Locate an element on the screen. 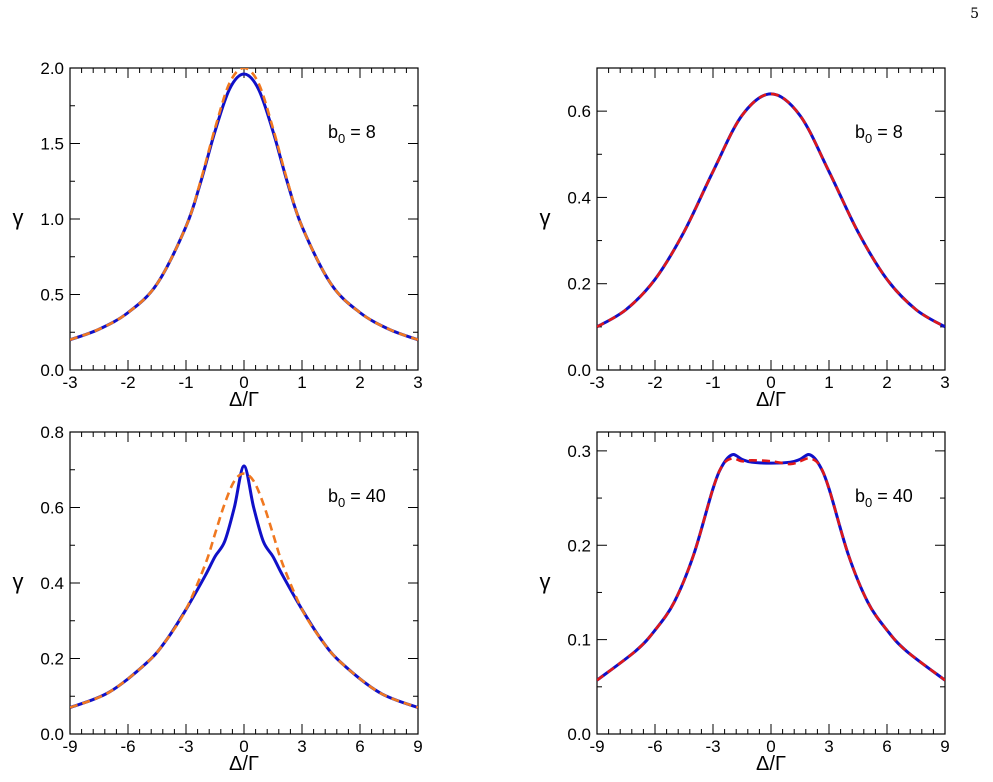 Image resolution: width=993 pixels, height=782 pixels. y-tick-label: 0.1 is located at coordinates (579, 640).